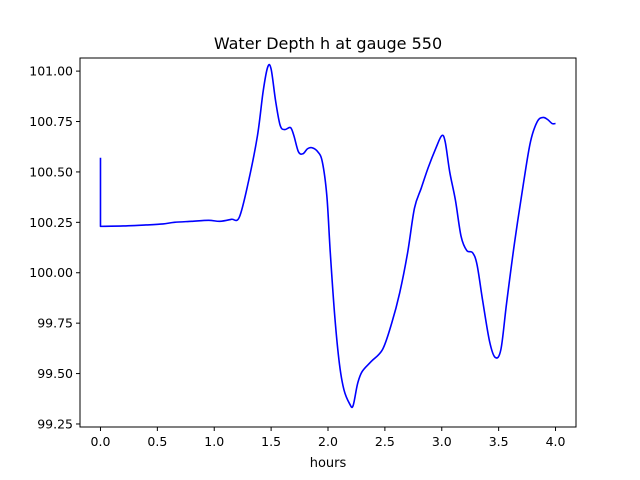 Image resolution: width=640 pixels, height=480 pixels. Describe the element at coordinates (157, 441) in the screenshot. I see `x-tick-label: 0.5` at that location.